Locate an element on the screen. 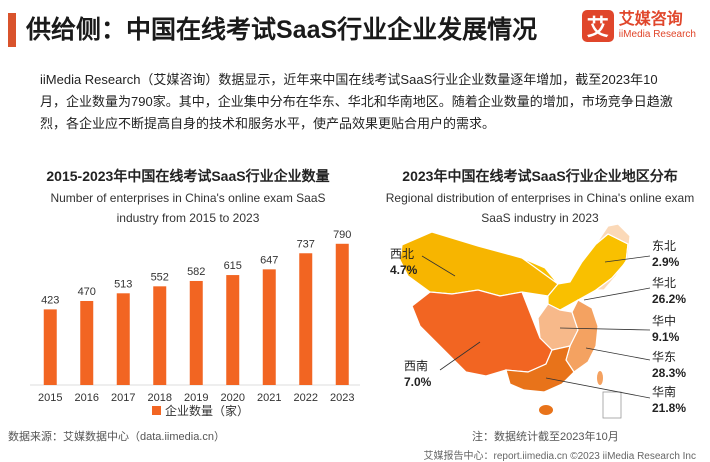 The image size is (710, 462). map-south-sea-inset is located at coordinates (612, 405).